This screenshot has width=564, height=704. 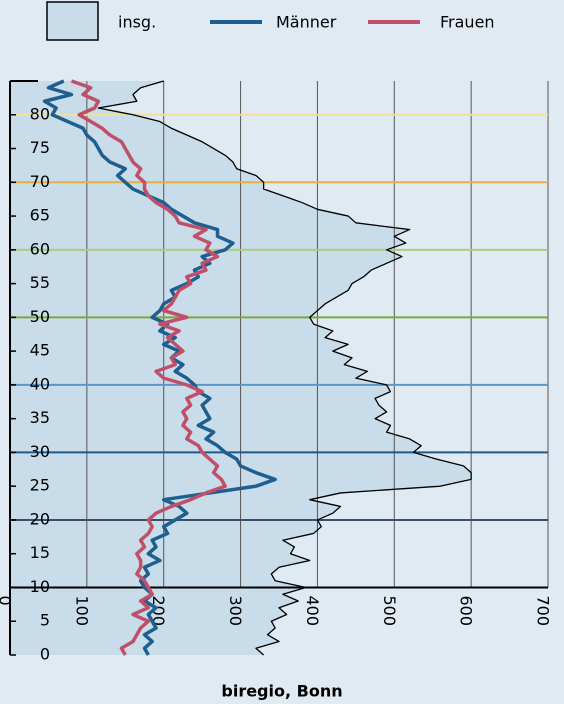 I want to click on legend-label: Frauen, so click(x=467, y=22).